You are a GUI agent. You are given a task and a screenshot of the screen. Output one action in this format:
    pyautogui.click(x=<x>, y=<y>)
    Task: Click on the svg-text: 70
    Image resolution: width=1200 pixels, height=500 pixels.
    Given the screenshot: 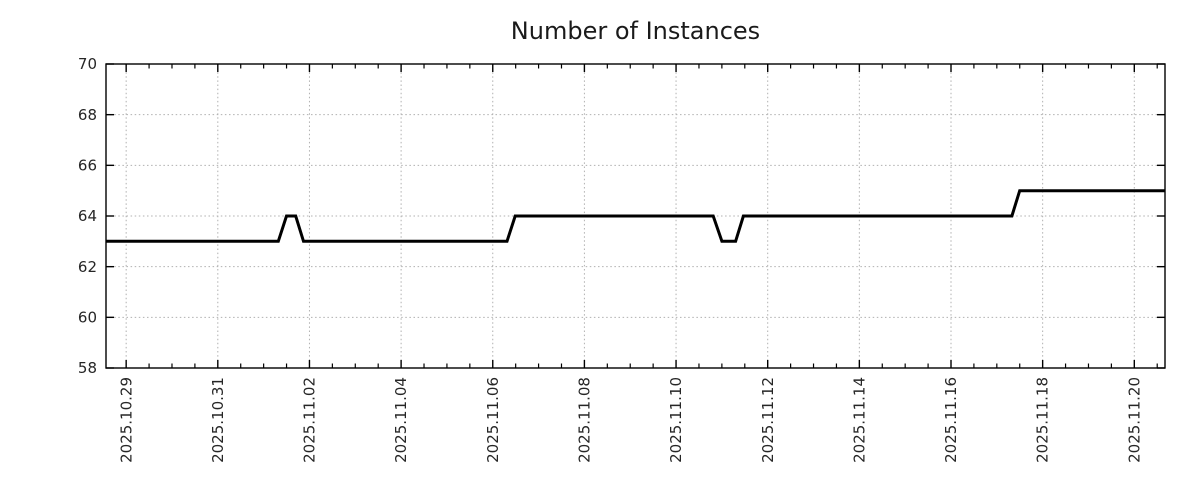 What is the action you would take?
    pyautogui.click(x=87, y=64)
    